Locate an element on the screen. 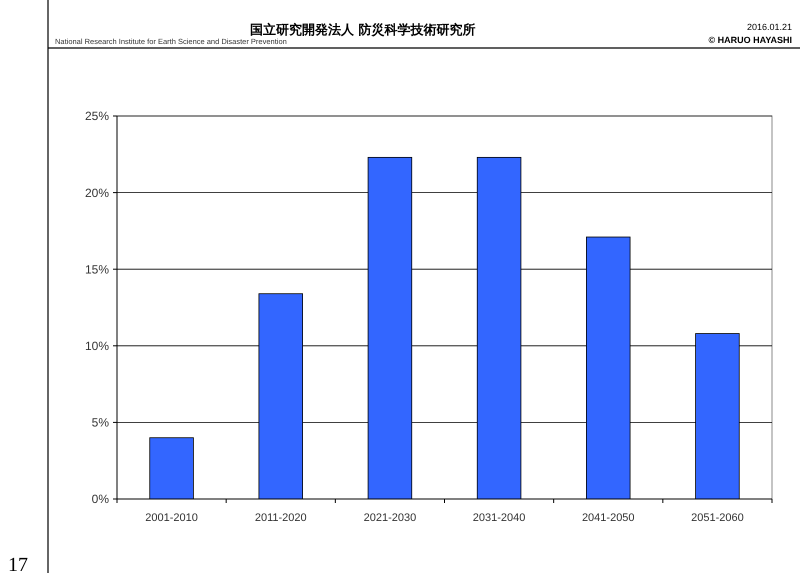 This screenshot has width=800, height=573. y-tick-label: 5% is located at coordinates (101, 423).